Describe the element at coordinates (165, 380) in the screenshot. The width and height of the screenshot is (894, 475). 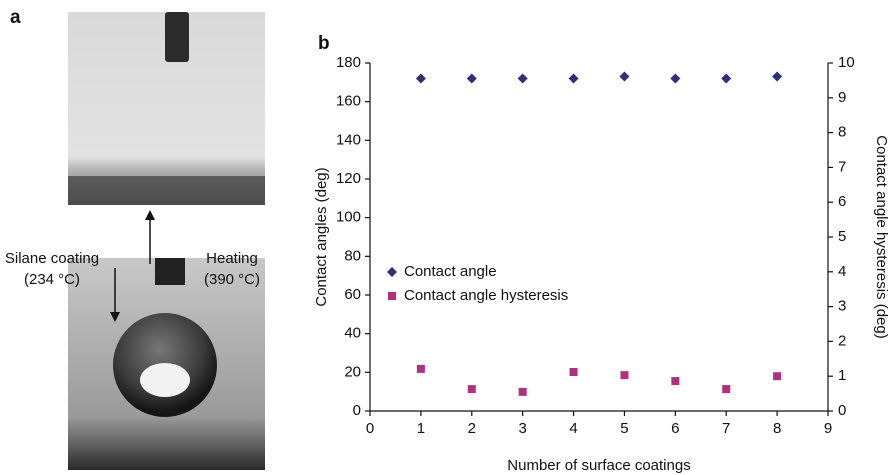
I see `droplet-highlight` at that location.